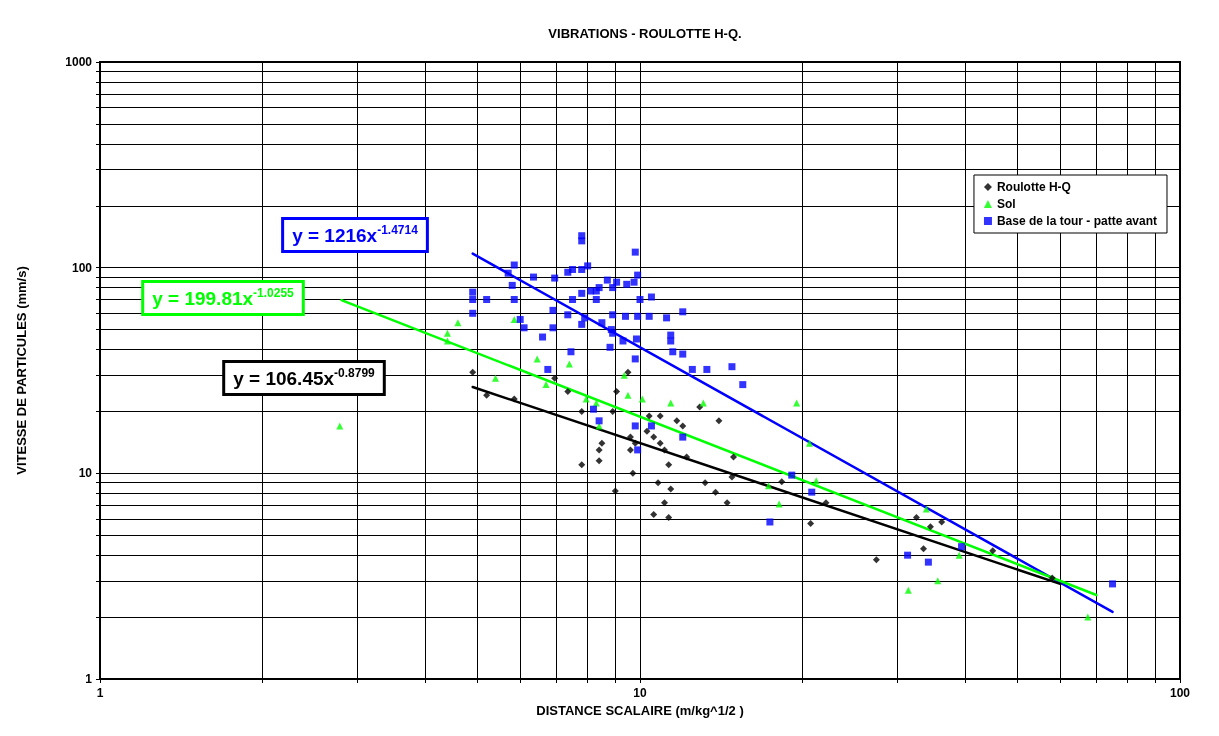 This screenshot has width=1219, height=736. I want to click on legend-label: Base de la tour - patte avant, so click(1076, 221).